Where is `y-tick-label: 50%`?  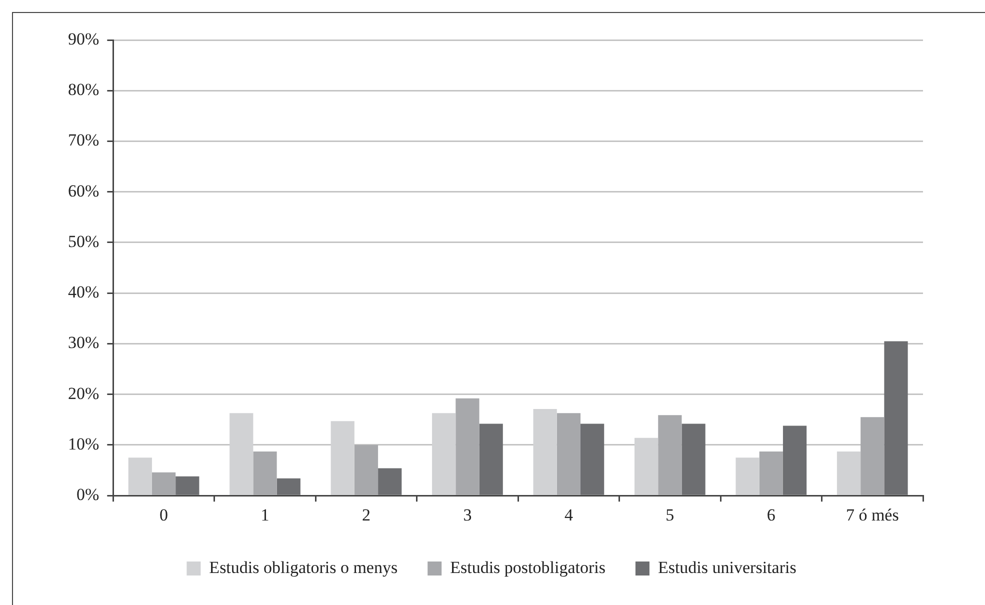
y-tick-label: 50% is located at coordinates (84, 241).